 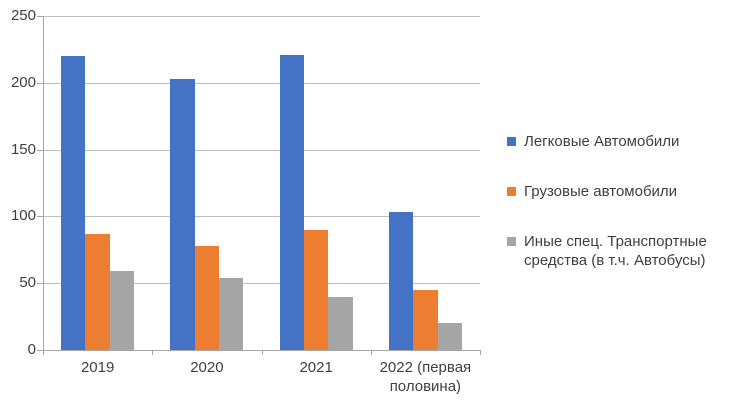 I want to click on legend-label: Легковые Автомобили, so click(x=602, y=141).